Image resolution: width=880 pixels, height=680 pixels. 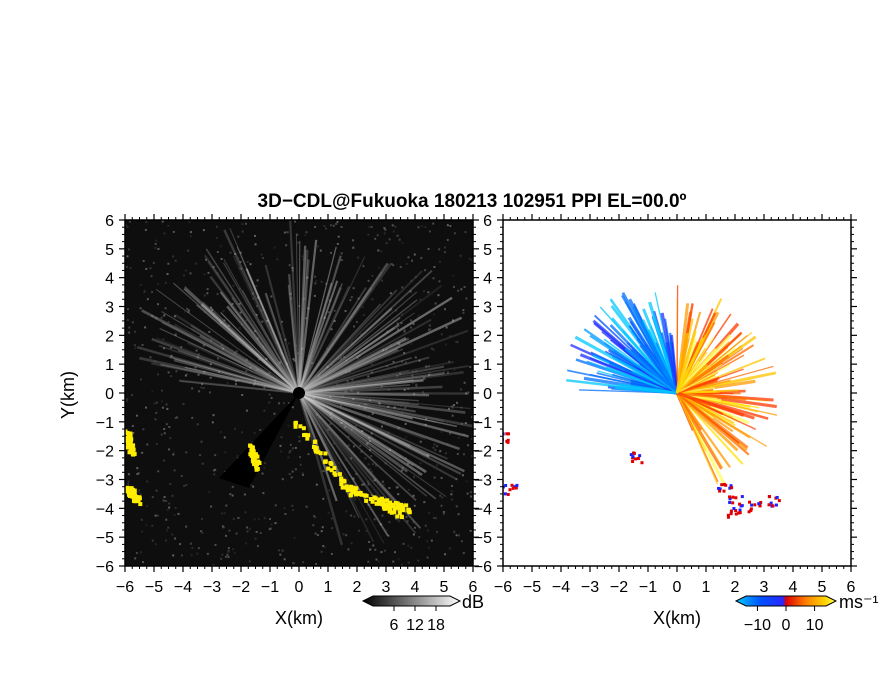 I want to click on velocity-ray, so click(x=692, y=379).